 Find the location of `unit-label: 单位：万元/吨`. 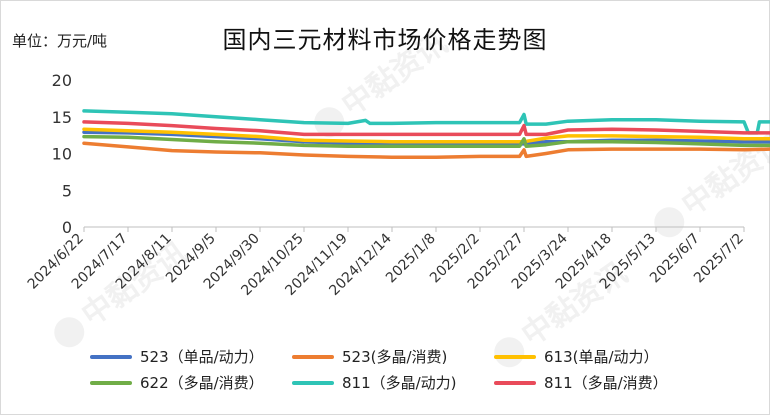

unit-label: 单位：万元/吨 is located at coordinates (60, 41).